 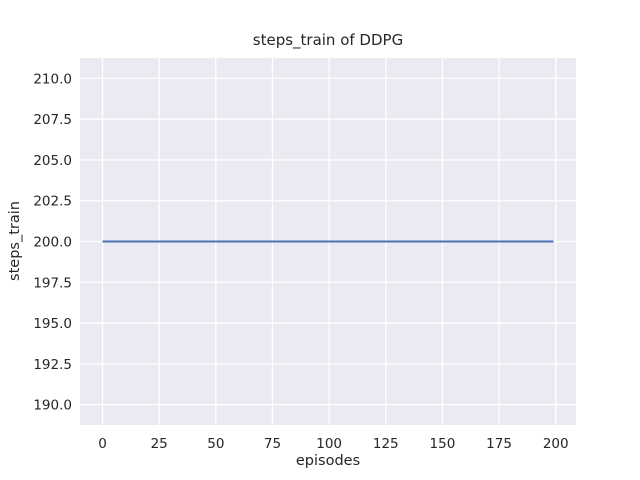 I want to click on y-tick-label: 210.0, so click(x=52, y=79).